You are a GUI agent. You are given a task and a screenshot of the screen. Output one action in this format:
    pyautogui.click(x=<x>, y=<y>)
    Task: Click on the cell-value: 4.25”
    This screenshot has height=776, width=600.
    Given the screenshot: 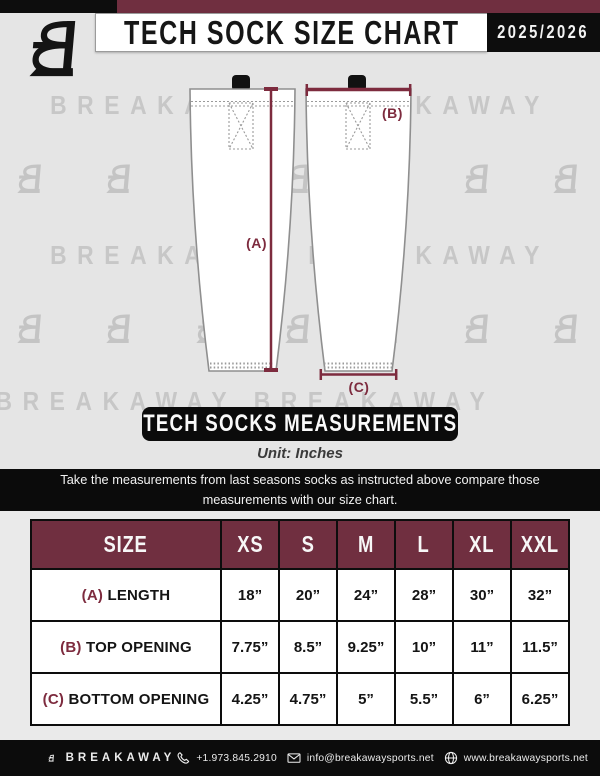 What is the action you would take?
    pyautogui.click(x=250, y=699)
    